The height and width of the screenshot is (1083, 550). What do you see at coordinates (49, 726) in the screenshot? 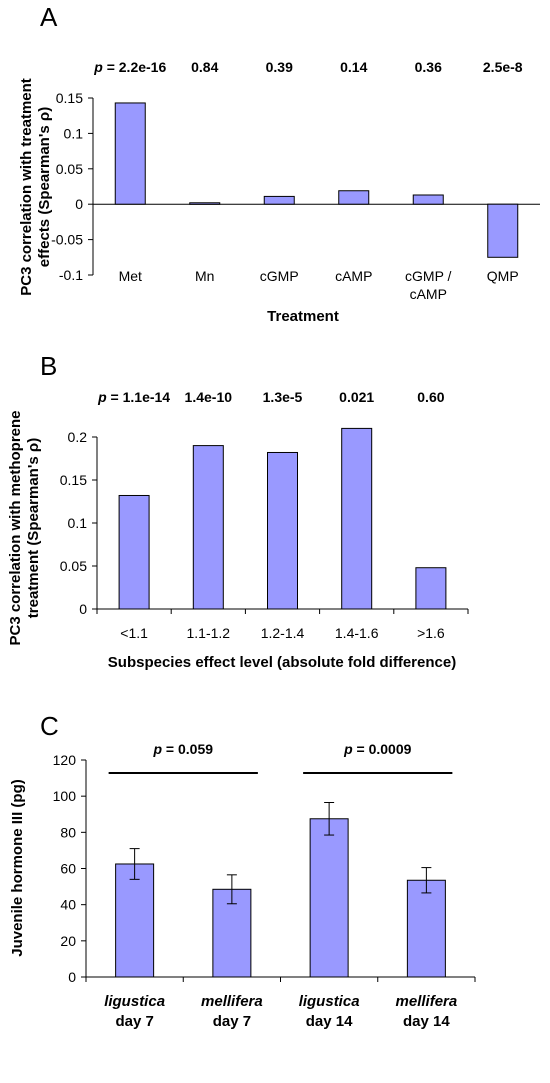
I see `panel-label-c: C` at bounding box center [49, 726].